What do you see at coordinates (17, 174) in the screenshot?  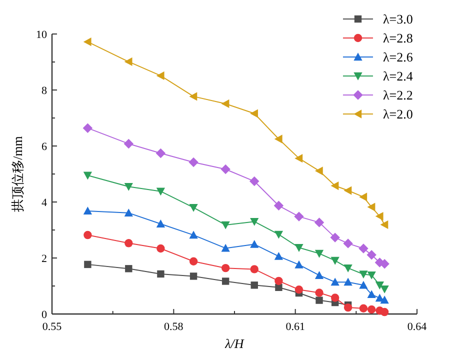 I see `y-axis-title: 拱顶位移/mm` at bounding box center [17, 174].